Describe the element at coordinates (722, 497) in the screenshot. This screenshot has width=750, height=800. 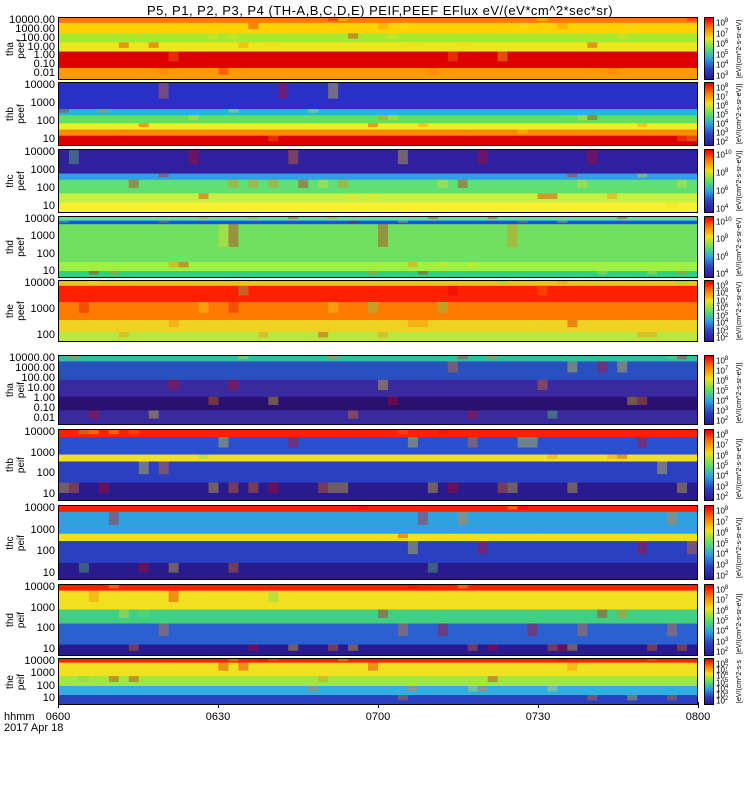
I see `colorbar-tick-label: 10²` at that location.